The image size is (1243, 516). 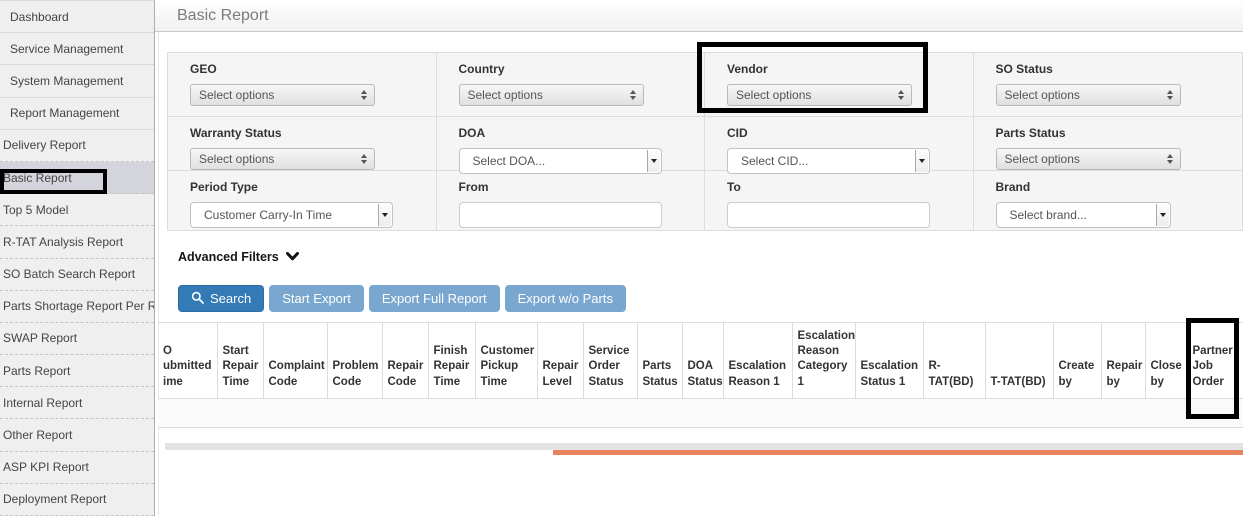 What do you see at coordinates (889, 360) in the screenshot?
I see `column-header: Escalation Status 1` at bounding box center [889, 360].